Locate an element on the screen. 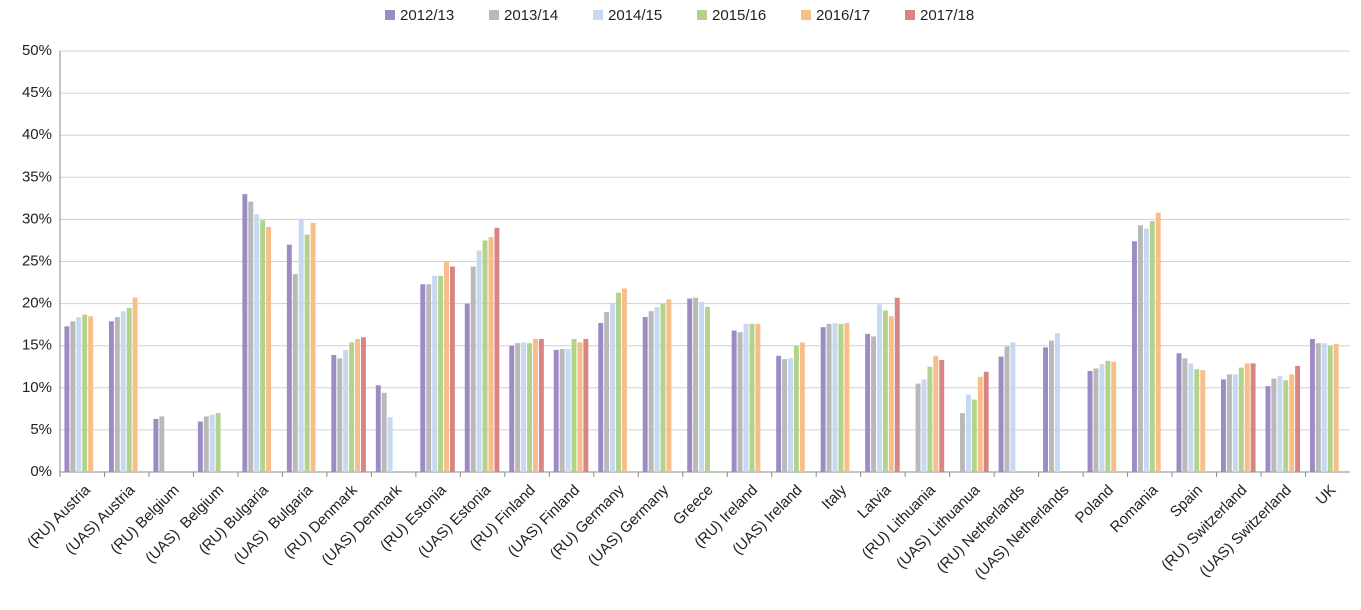 The image size is (1361, 610). y-tick-label: 20% is located at coordinates (37, 303).